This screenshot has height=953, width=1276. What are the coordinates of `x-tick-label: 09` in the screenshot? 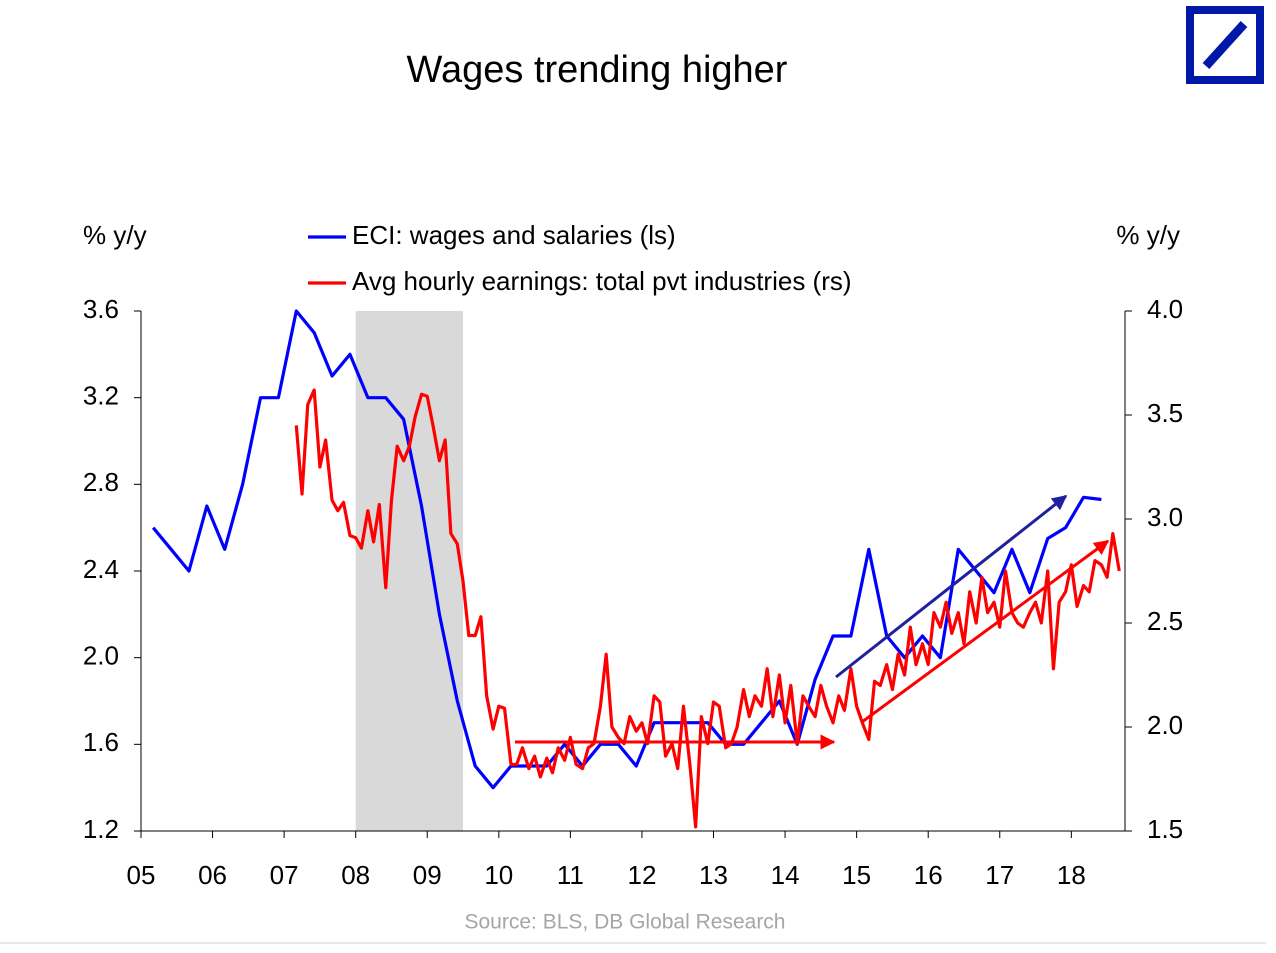 It's located at (427, 875).